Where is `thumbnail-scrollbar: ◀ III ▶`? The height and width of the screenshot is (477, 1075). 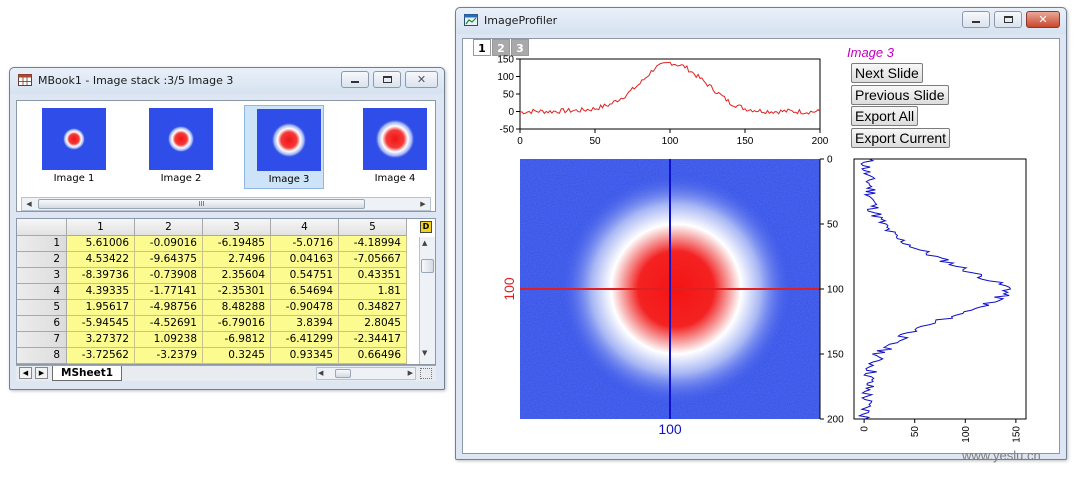
thumbnail-scrollbar: ◀ III ▶ is located at coordinates (226, 204).